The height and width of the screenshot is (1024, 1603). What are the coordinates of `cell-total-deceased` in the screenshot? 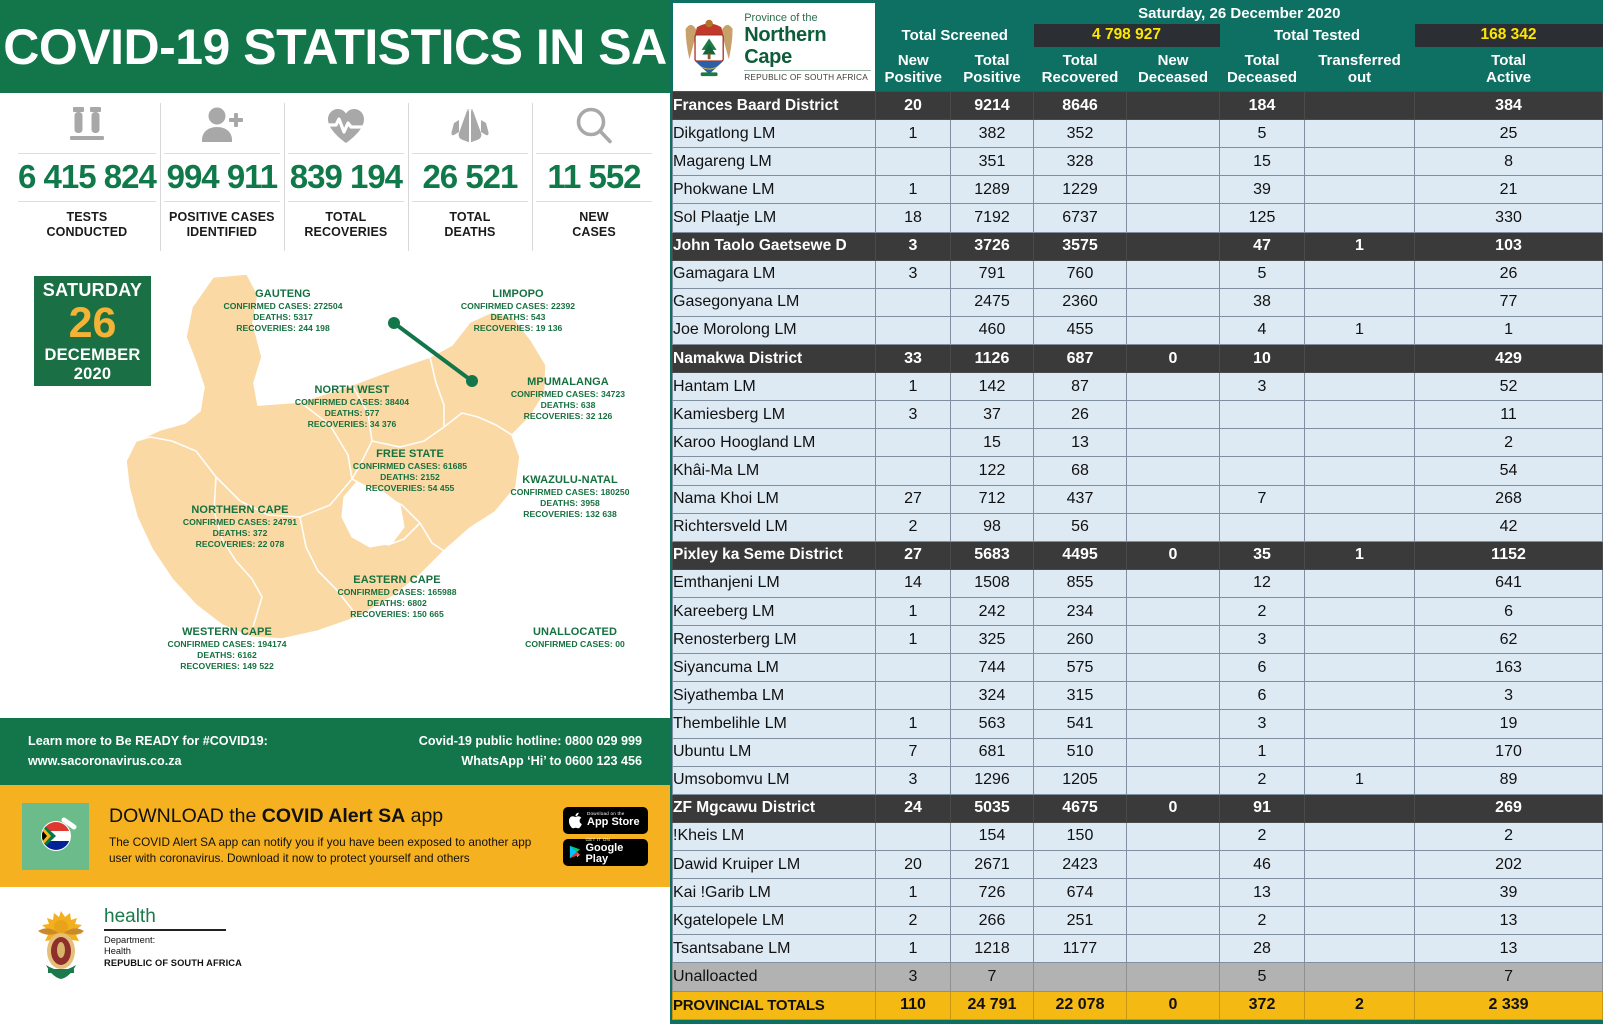 It's located at (1262, 443).